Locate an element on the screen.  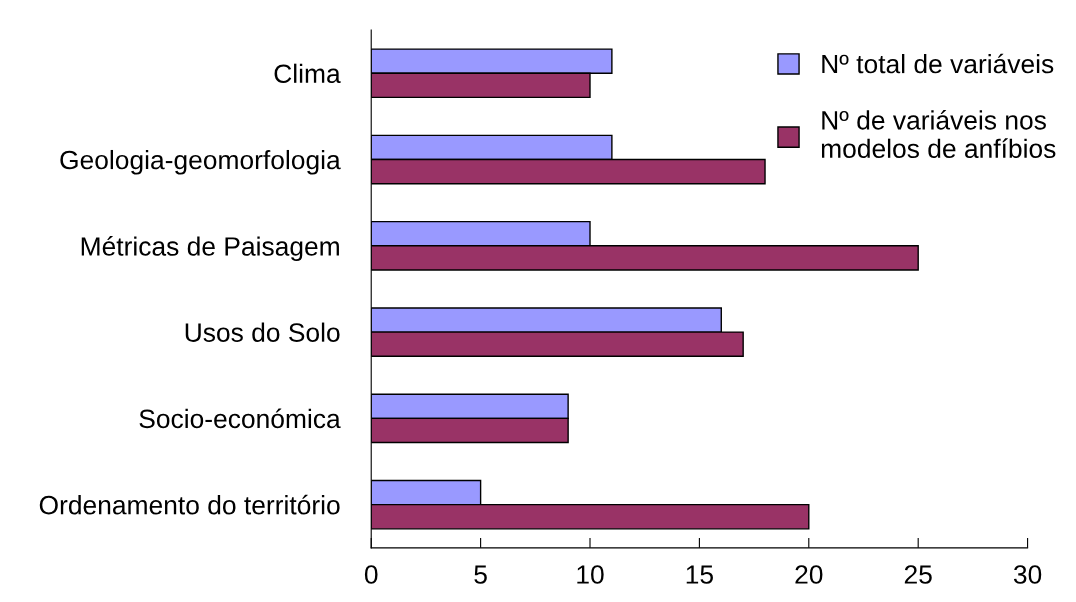
y-tick-label: Clima is located at coordinates (307, 73).